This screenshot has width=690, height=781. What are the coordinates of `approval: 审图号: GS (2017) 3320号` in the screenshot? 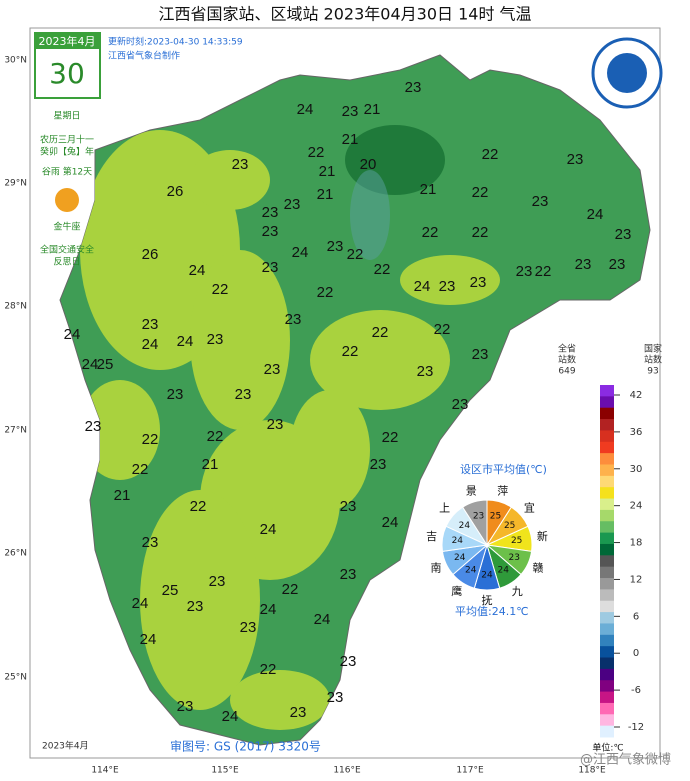 It's located at (245, 746).